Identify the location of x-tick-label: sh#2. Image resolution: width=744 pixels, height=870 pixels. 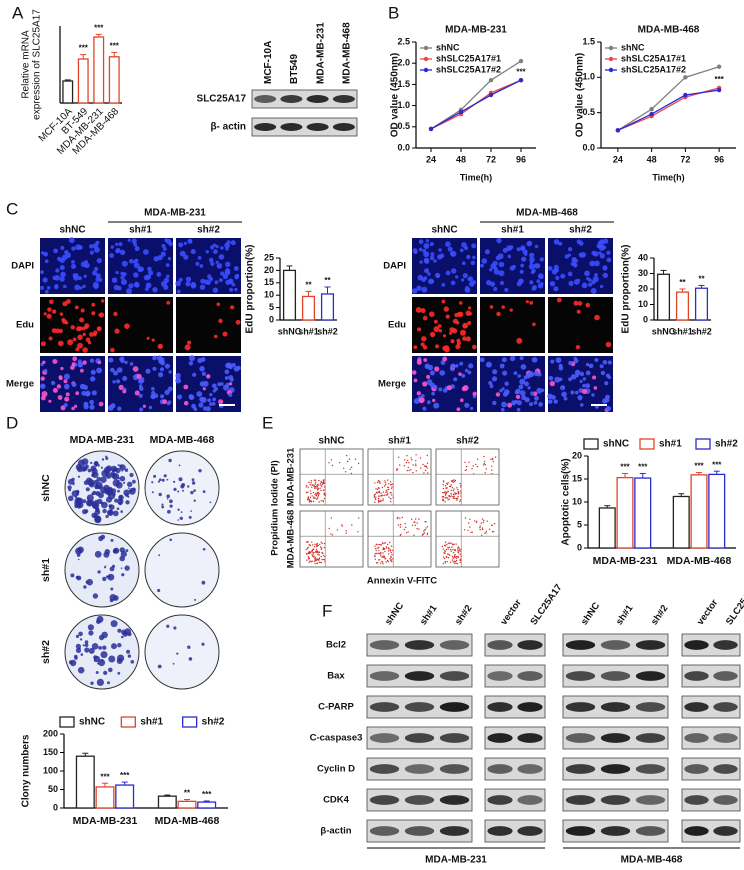
(701, 331).